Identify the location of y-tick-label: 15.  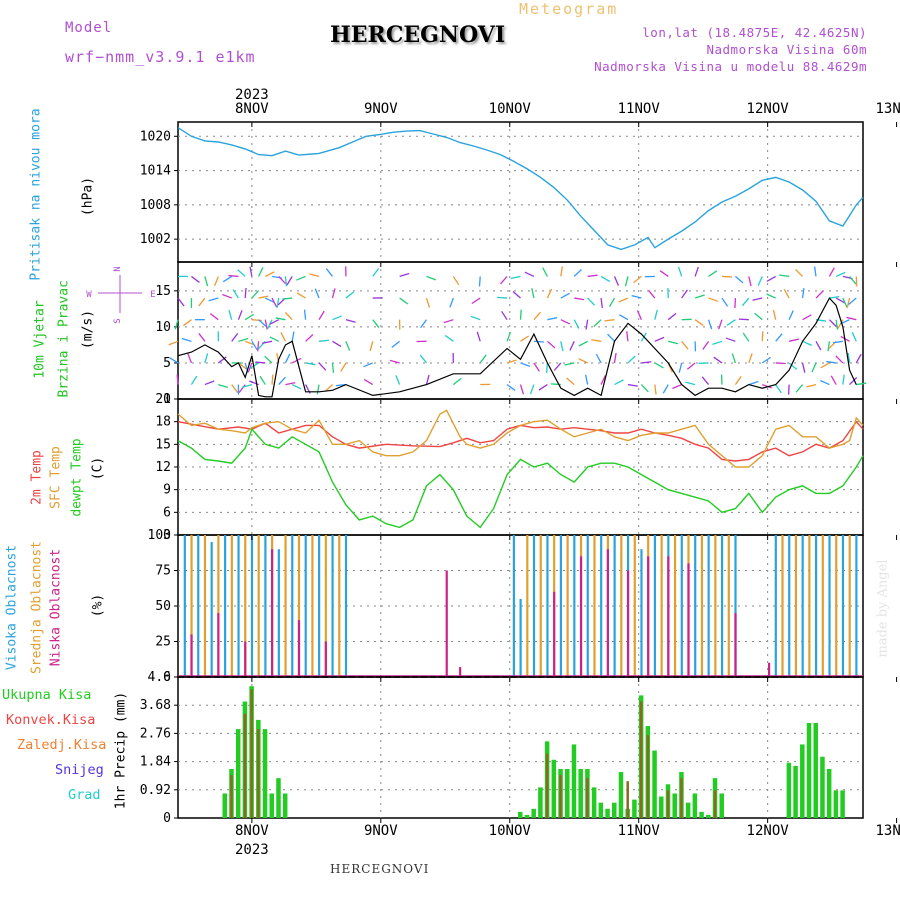
(163, 291).